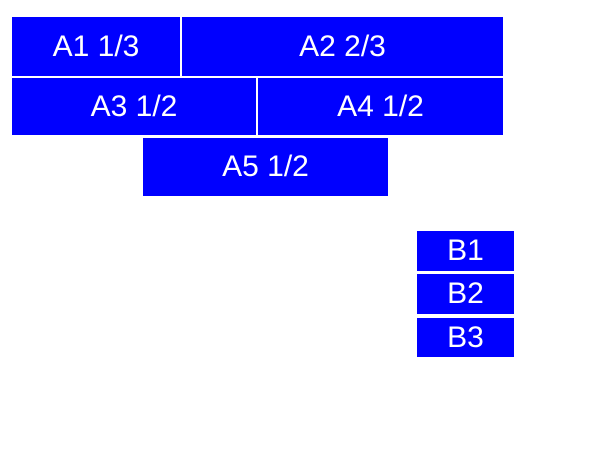 Image resolution: width=602 pixels, height=459 pixels. I want to click on block-a1: A1 1/3, so click(96, 46).